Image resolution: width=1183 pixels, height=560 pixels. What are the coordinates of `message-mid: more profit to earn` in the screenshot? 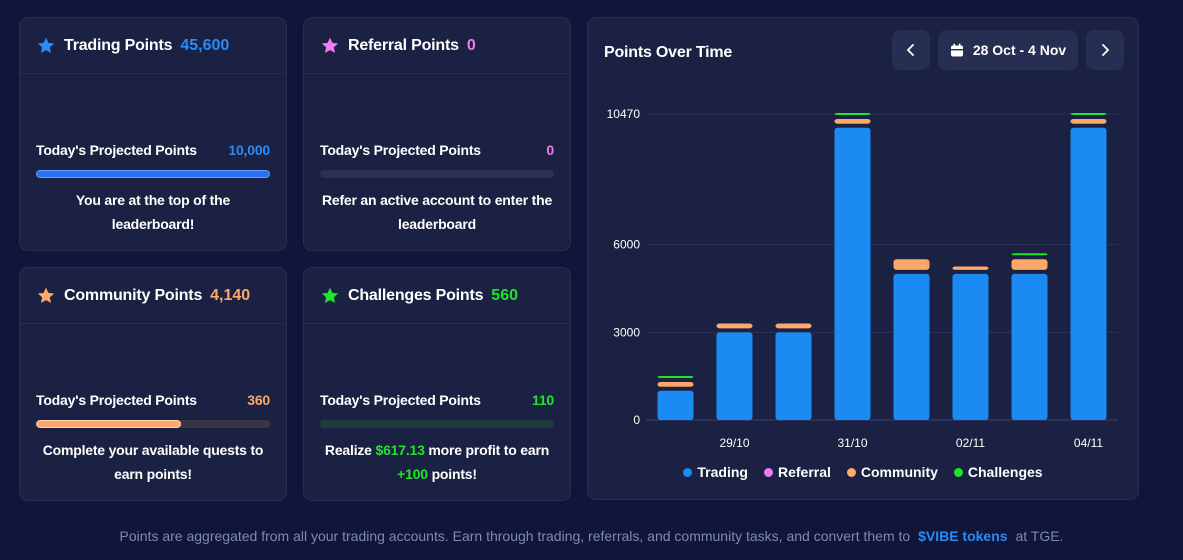 It's located at (489, 450).